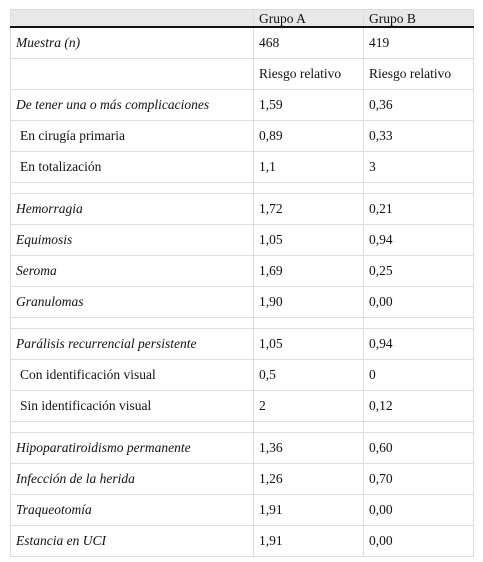  I want to click on cell-grupo-b: 3, so click(418, 167).